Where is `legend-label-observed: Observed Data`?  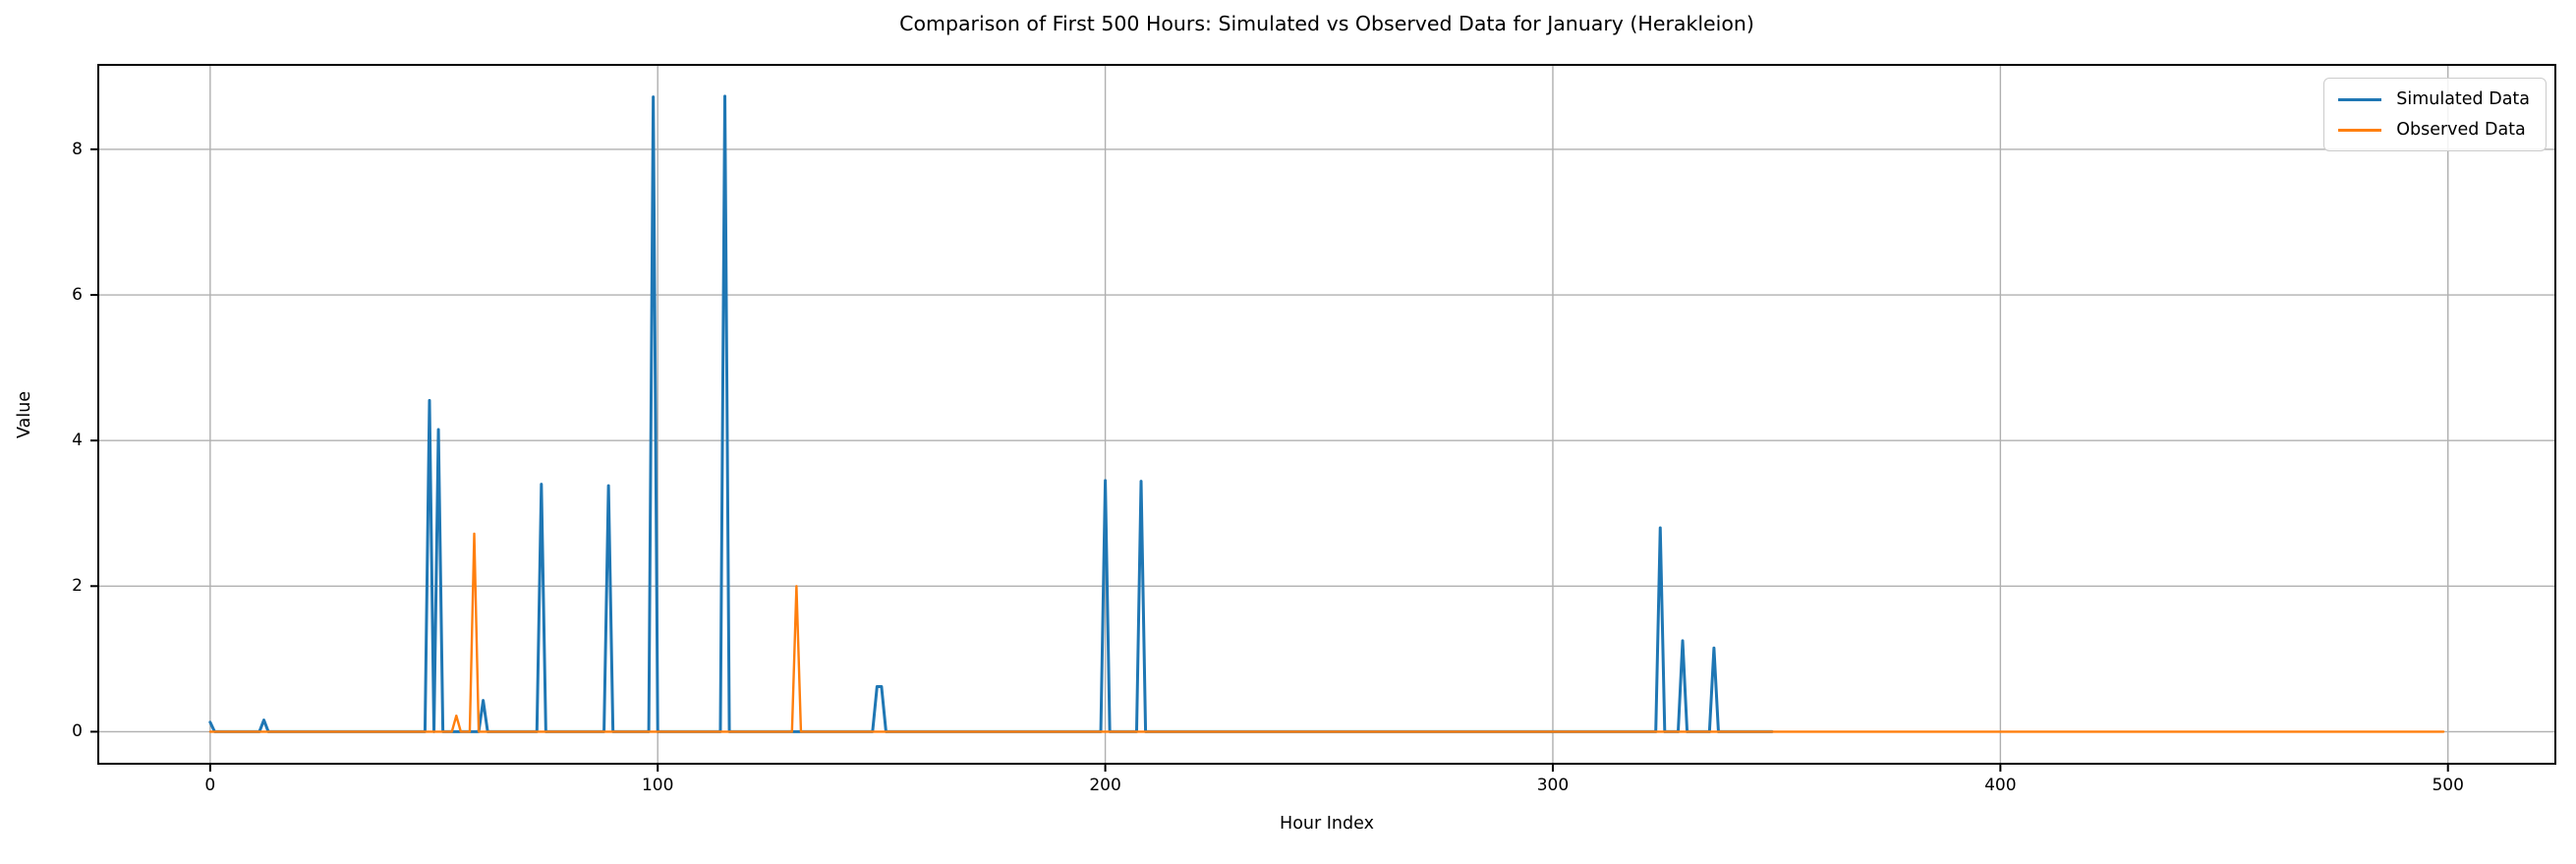
legend-label-observed: Observed Data is located at coordinates (2461, 130).